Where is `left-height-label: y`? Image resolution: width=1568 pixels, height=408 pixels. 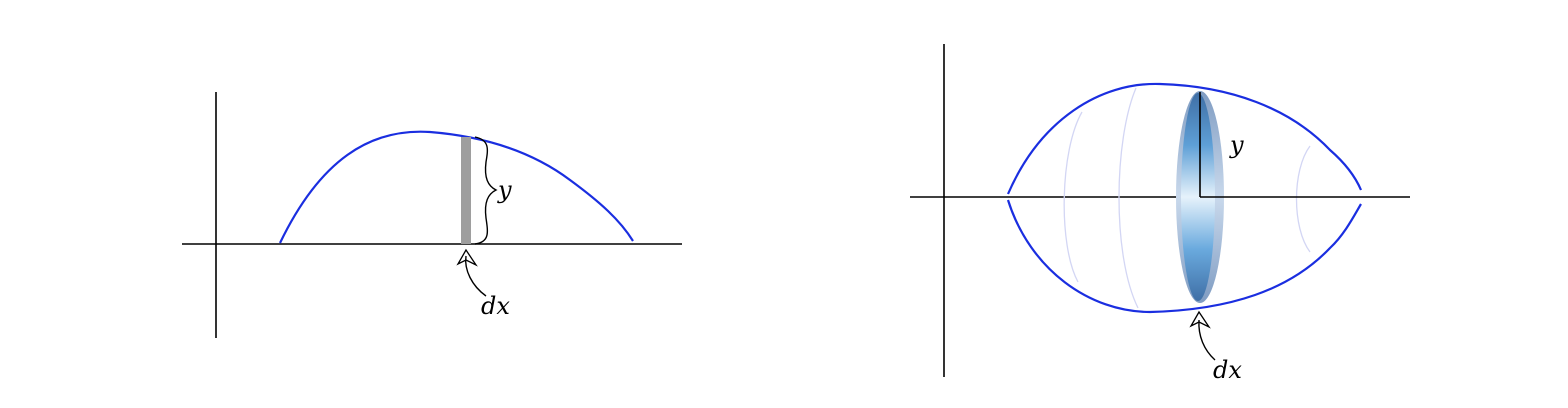
left-height-label: y is located at coordinates (504, 190).